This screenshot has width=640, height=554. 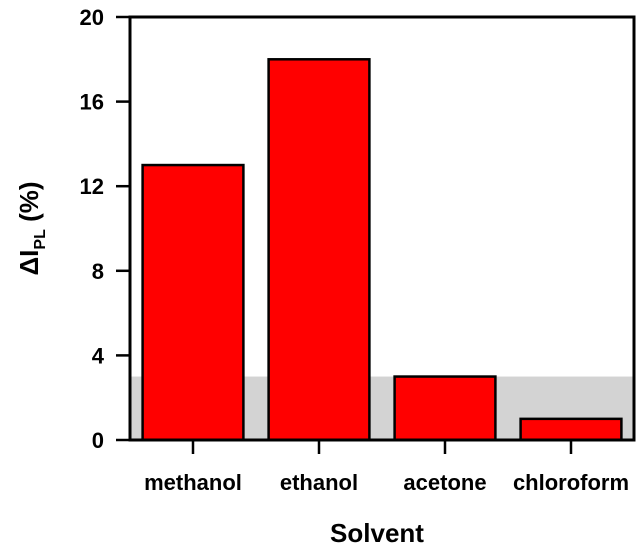 What do you see at coordinates (98, 271) in the screenshot?
I see `y-tick-label: 8` at bounding box center [98, 271].